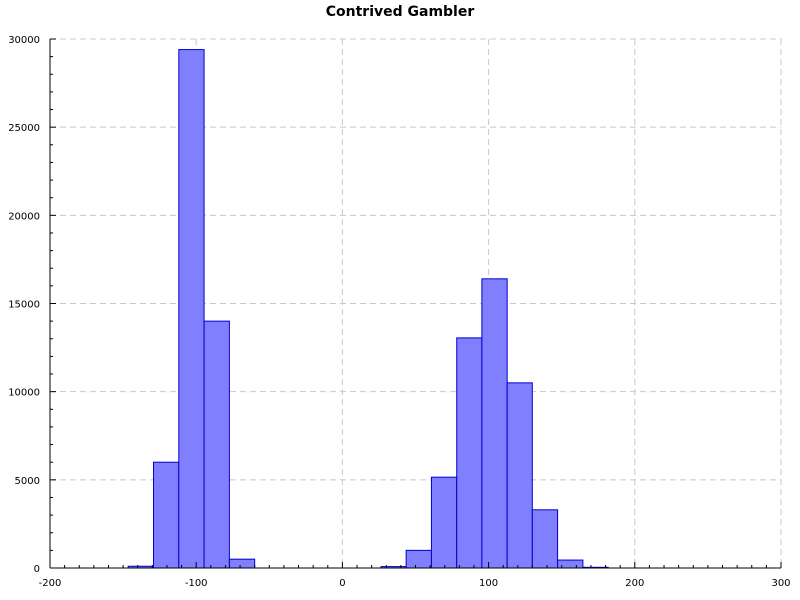 The height and width of the screenshot is (600, 800). Describe the element at coordinates (24, 128) in the screenshot. I see `y-tick-label: 25000` at that location.